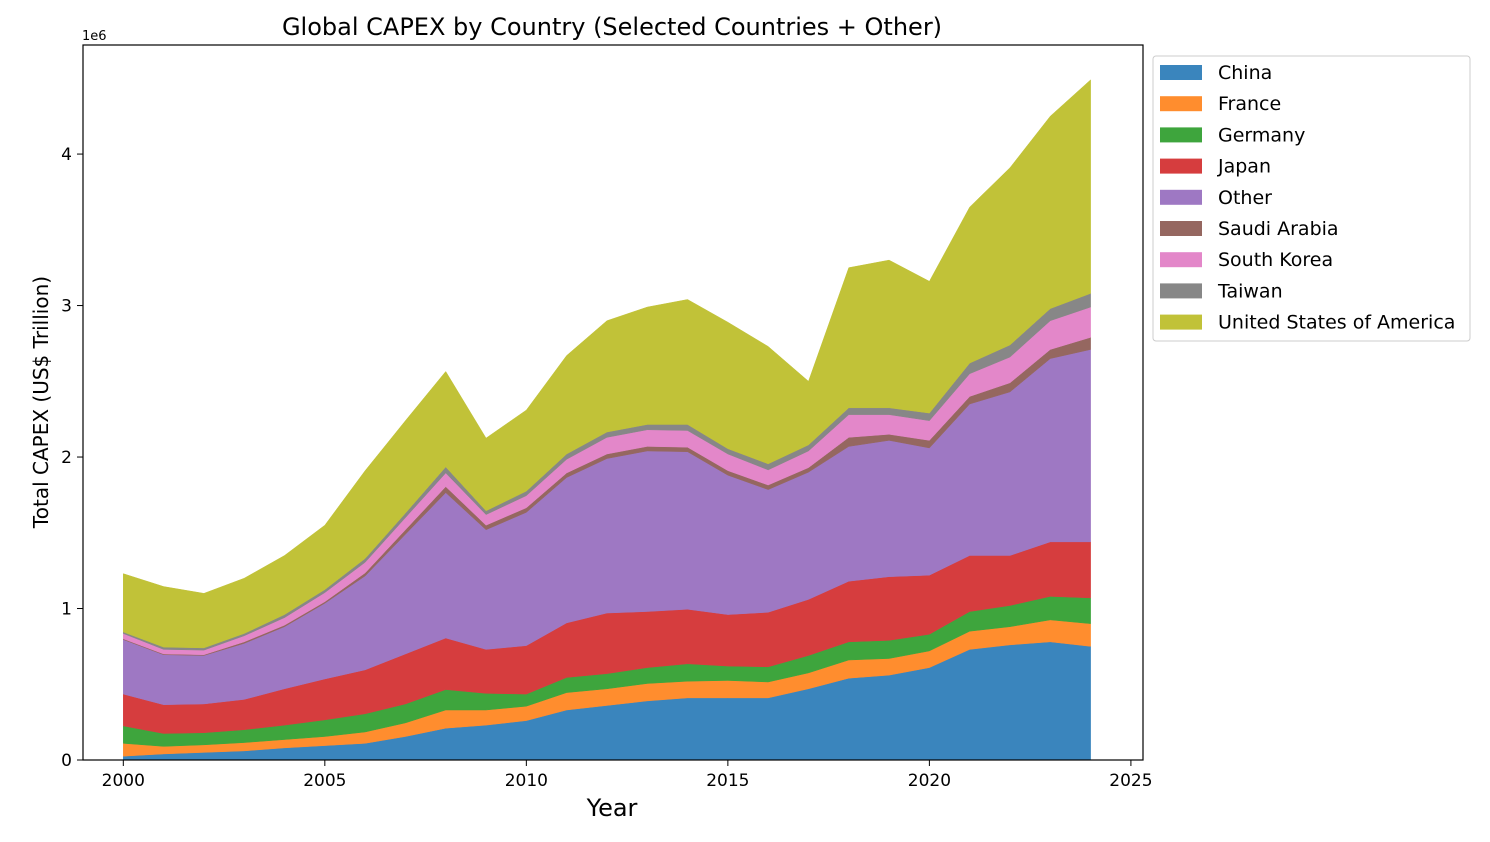 This screenshot has height=842, width=1490. Describe the element at coordinates (526, 781) in the screenshot. I see `x-tick-label: 2010` at that location.